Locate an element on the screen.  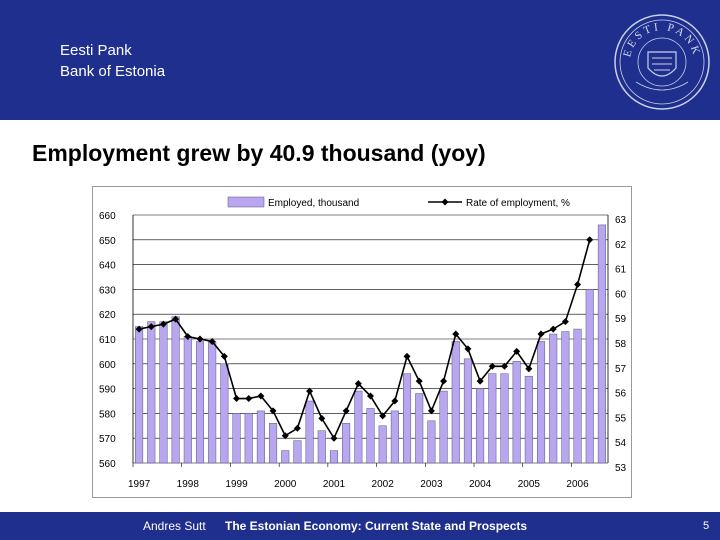
x-tick-label: 2005 is located at coordinates (529, 484).